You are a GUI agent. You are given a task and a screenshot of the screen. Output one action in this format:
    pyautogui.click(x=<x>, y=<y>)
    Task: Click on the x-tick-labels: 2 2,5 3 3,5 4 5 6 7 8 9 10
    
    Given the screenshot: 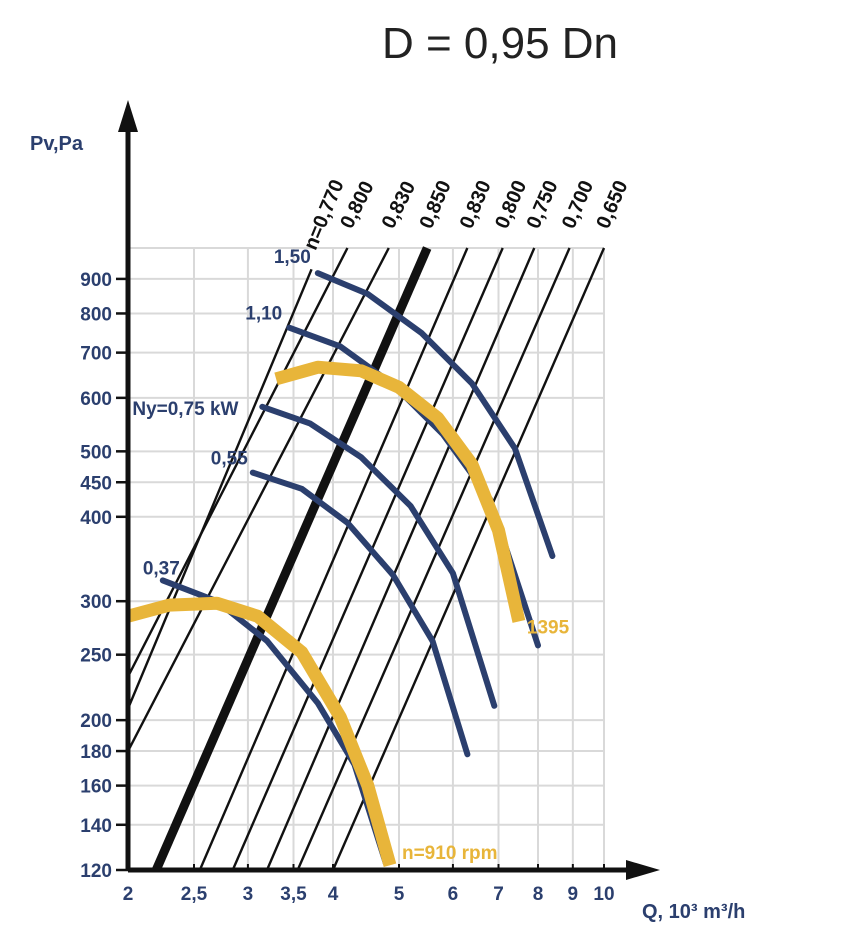 What is the action you would take?
    pyautogui.click(x=369, y=894)
    